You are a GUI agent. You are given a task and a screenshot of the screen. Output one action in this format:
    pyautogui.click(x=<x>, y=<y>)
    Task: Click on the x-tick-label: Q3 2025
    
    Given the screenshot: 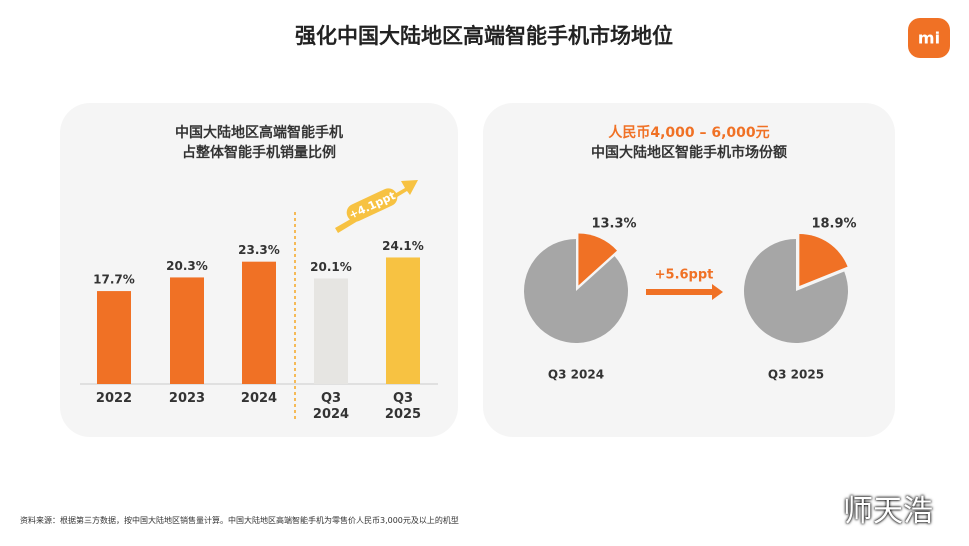 What is the action you would take?
    pyautogui.click(x=403, y=406)
    